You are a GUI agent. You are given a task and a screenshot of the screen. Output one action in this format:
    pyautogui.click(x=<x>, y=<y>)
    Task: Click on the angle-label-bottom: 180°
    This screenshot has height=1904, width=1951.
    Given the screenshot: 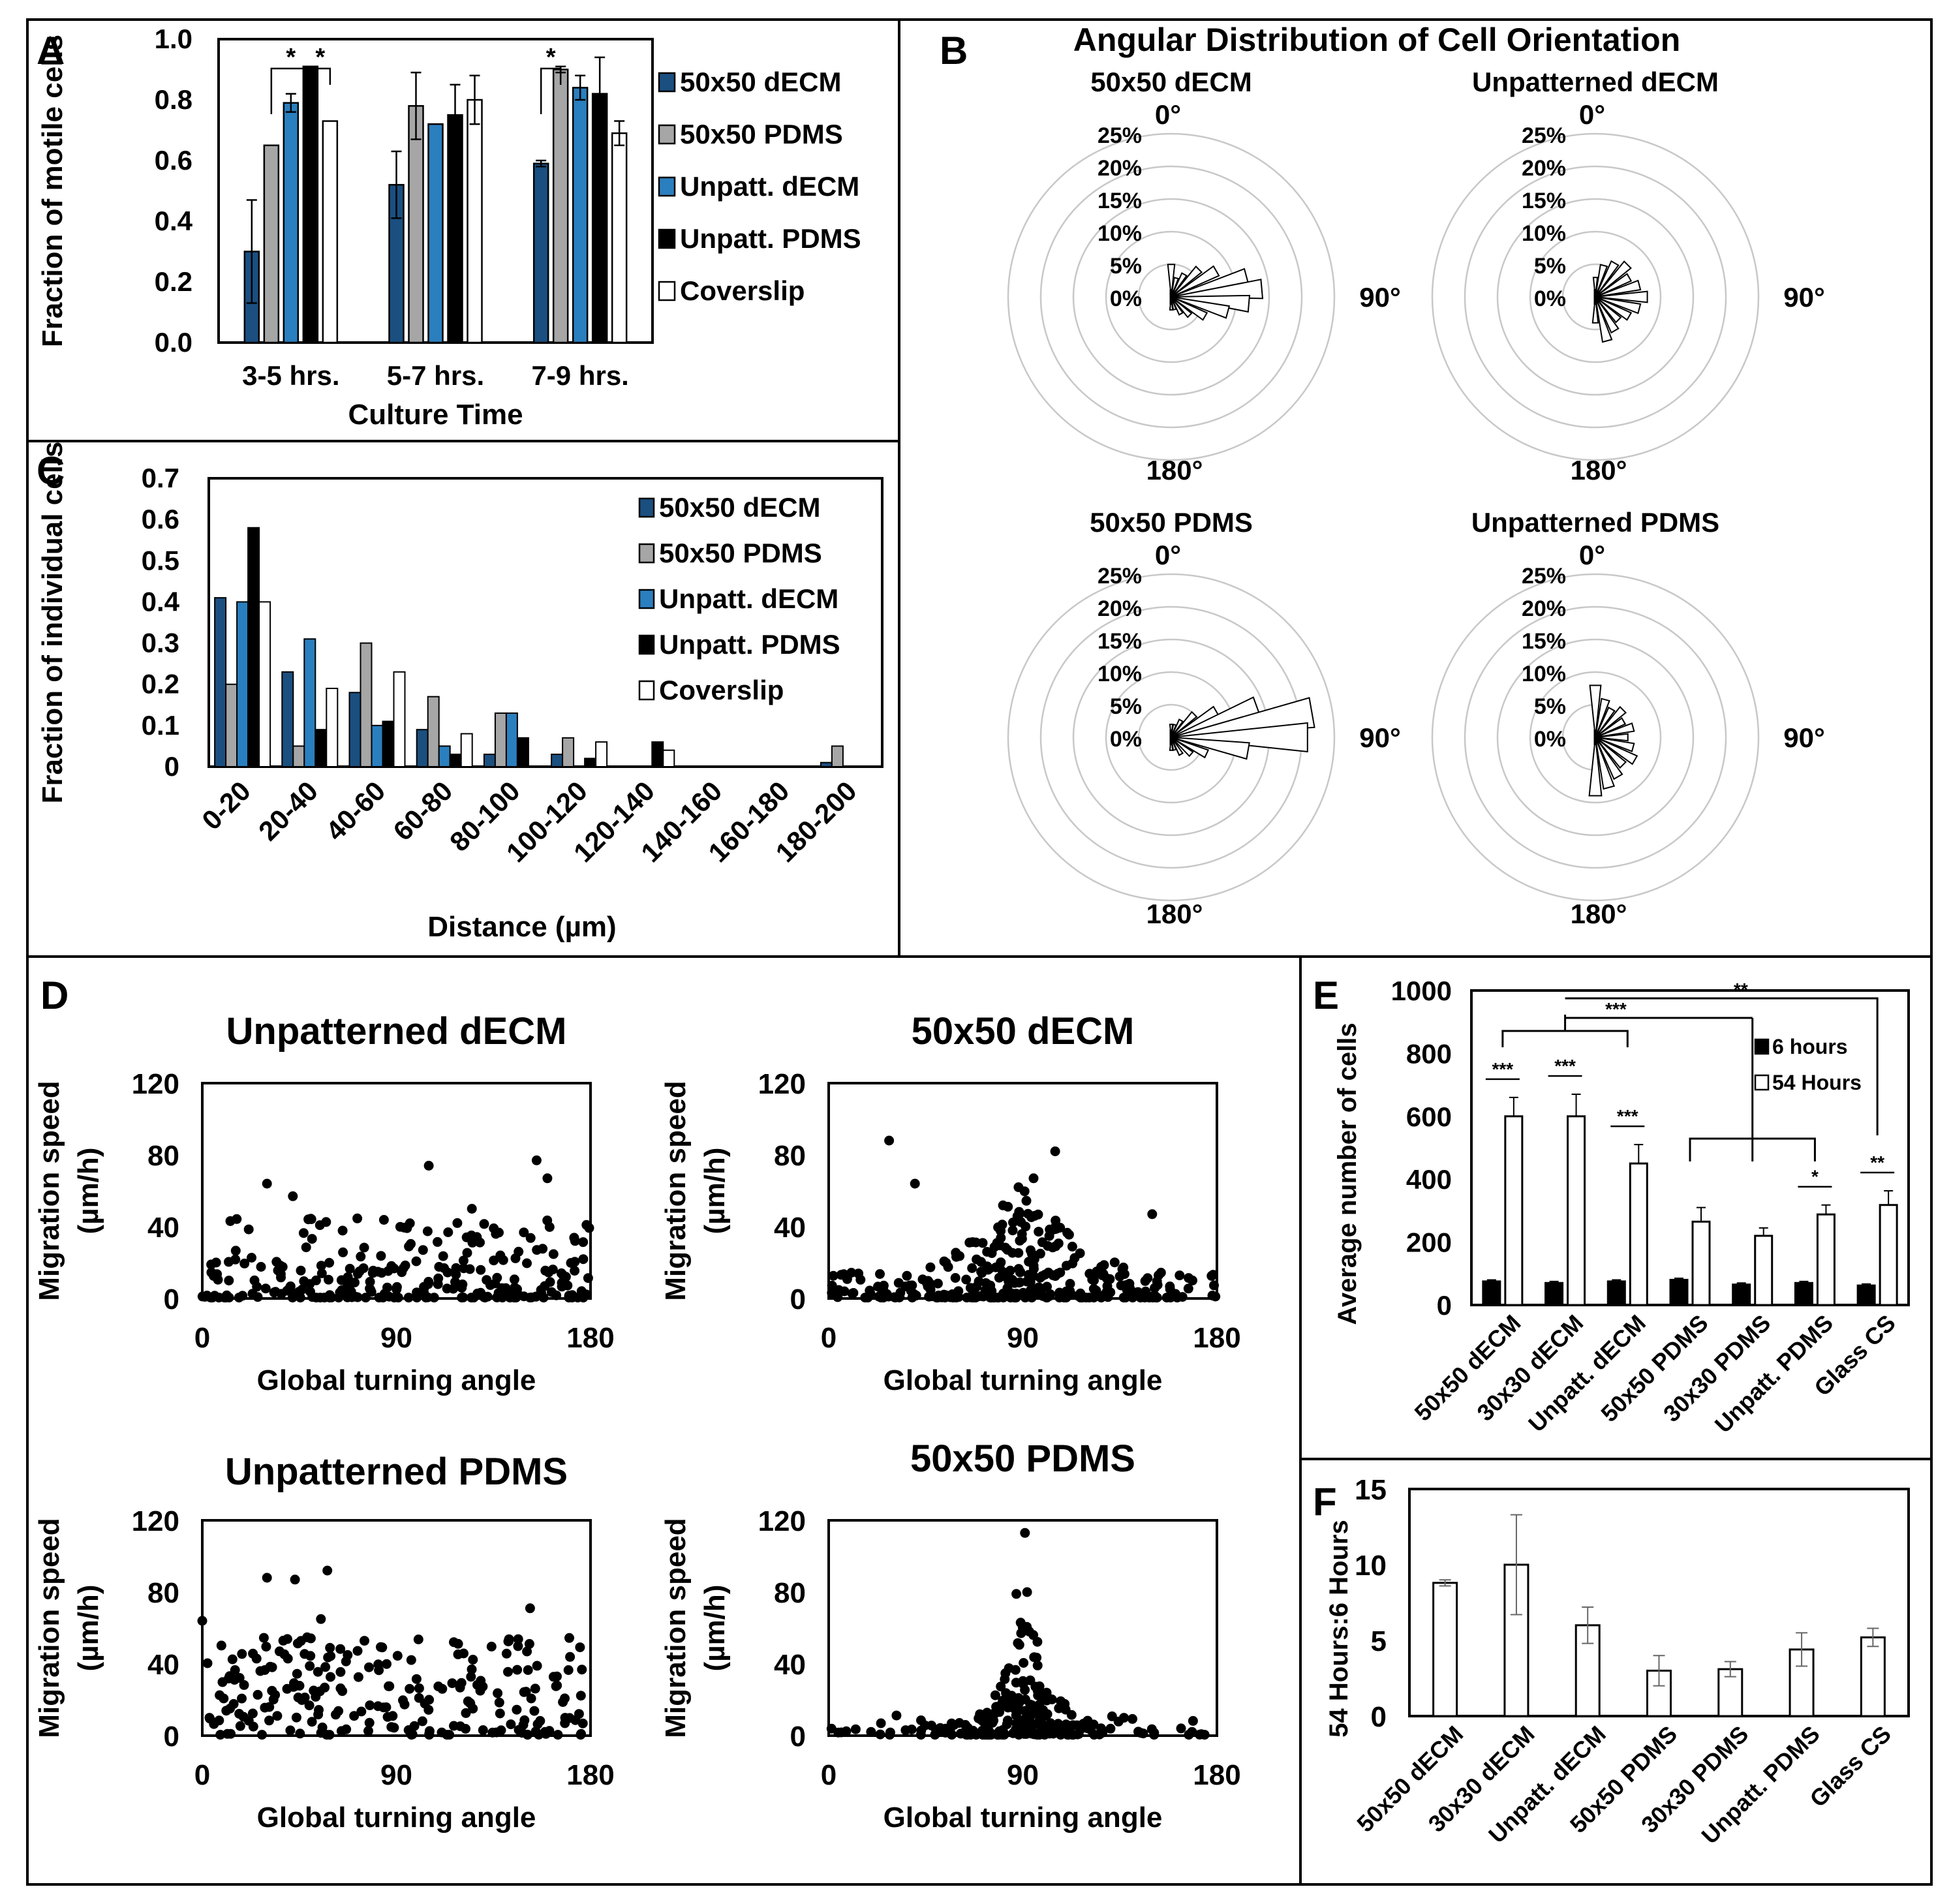 What is the action you would take?
    pyautogui.click(x=1599, y=914)
    